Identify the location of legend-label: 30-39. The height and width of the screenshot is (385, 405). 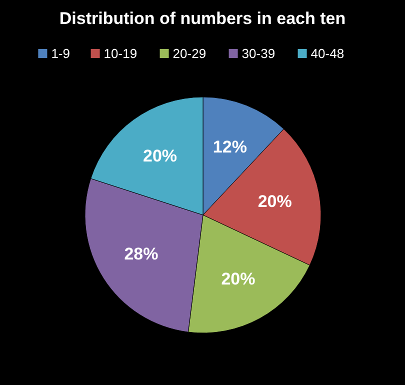
(259, 53).